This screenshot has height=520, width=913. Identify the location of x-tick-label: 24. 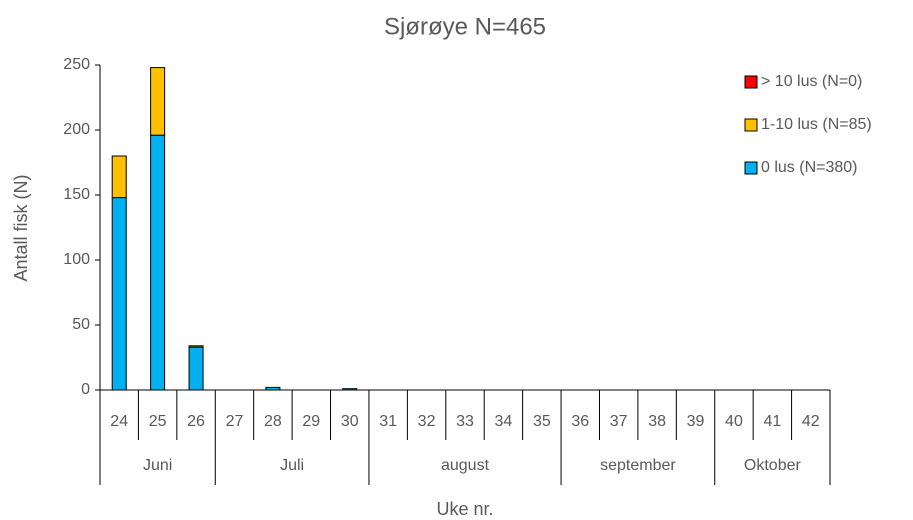
(119, 421).